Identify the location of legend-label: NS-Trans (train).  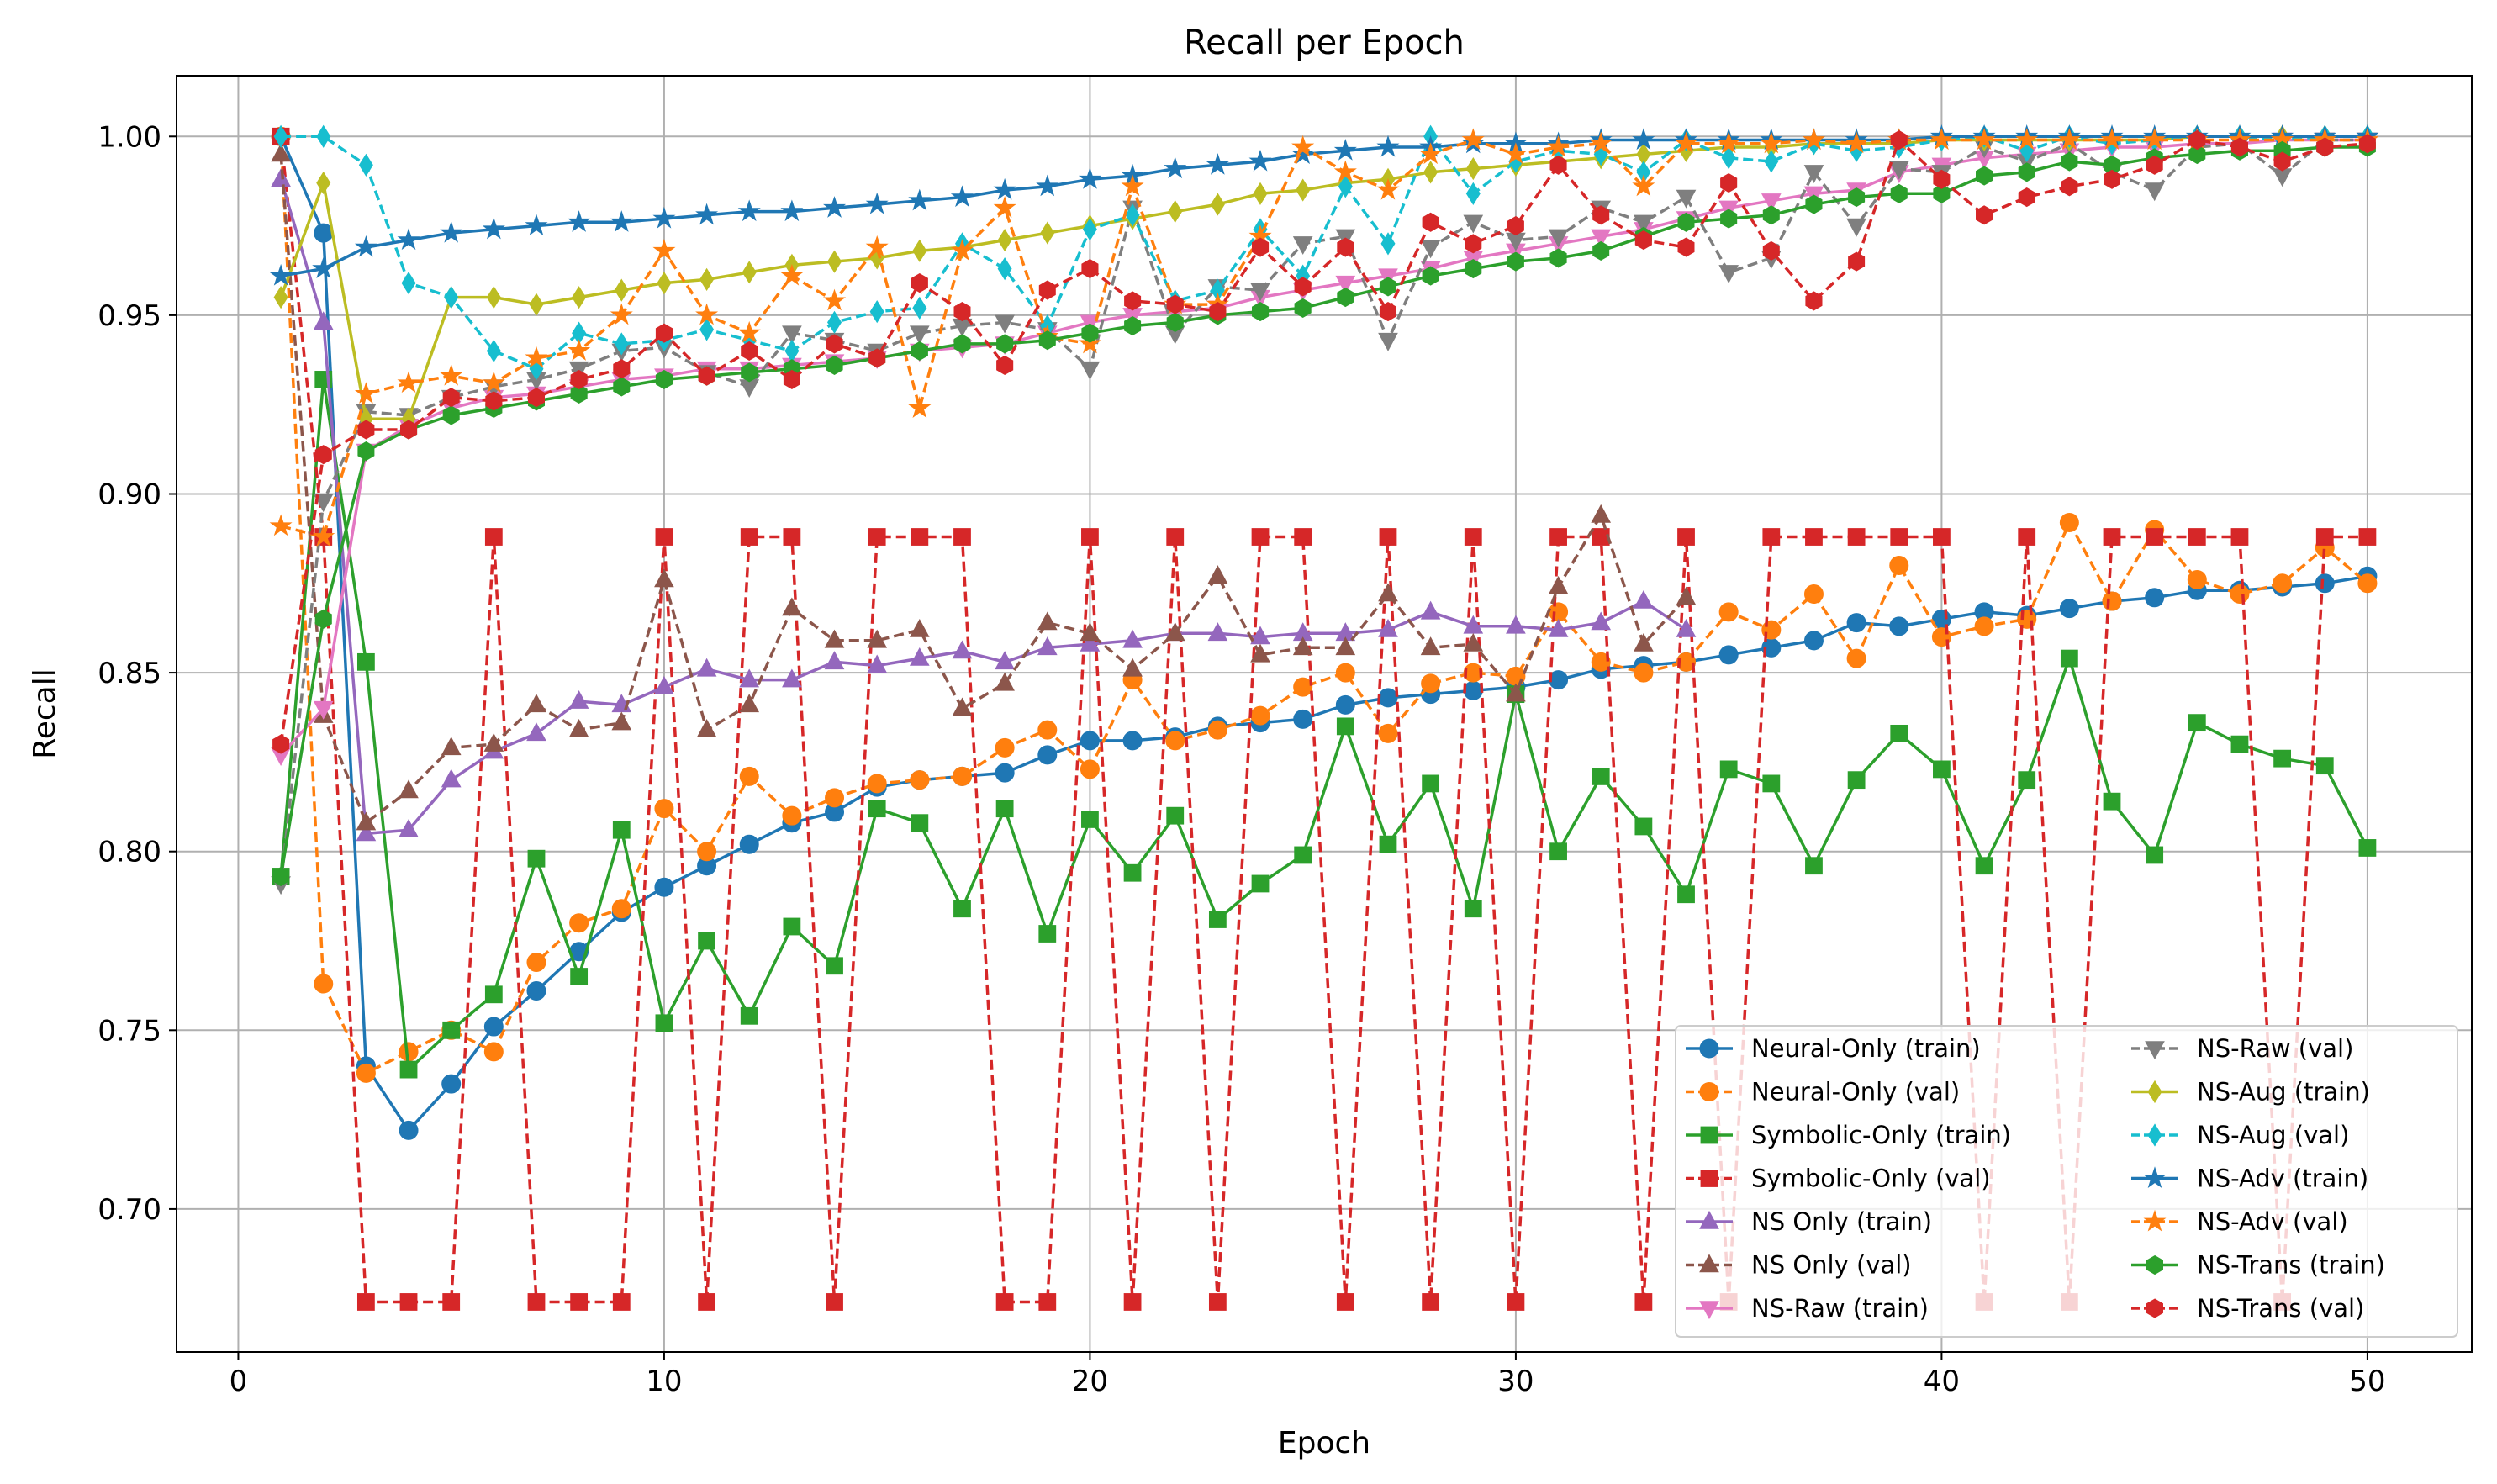
(2291, 1265).